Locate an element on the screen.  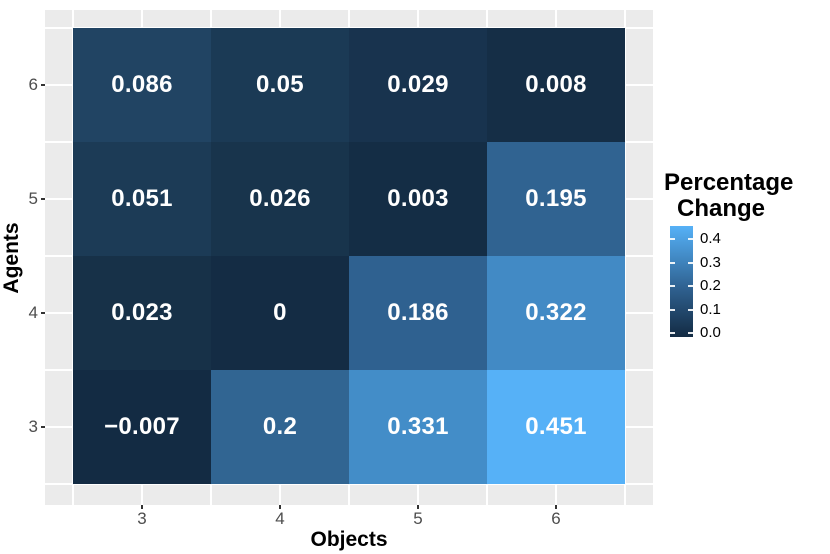
cell-value-label: 0.008 is located at coordinates (556, 84).